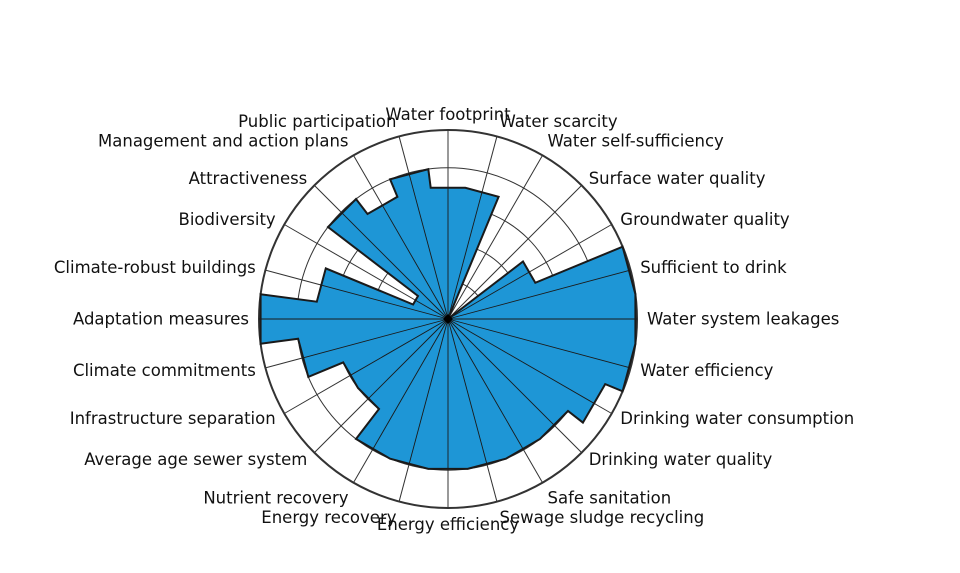  Describe the element at coordinates (706, 370) in the screenshot. I see `axis-label-7: Water efficiency` at that location.